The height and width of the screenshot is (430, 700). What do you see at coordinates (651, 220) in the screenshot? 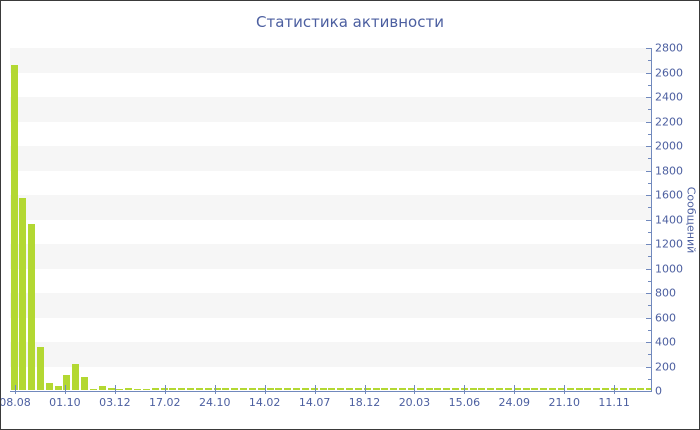
I see `y-axis-line` at bounding box center [651, 220].